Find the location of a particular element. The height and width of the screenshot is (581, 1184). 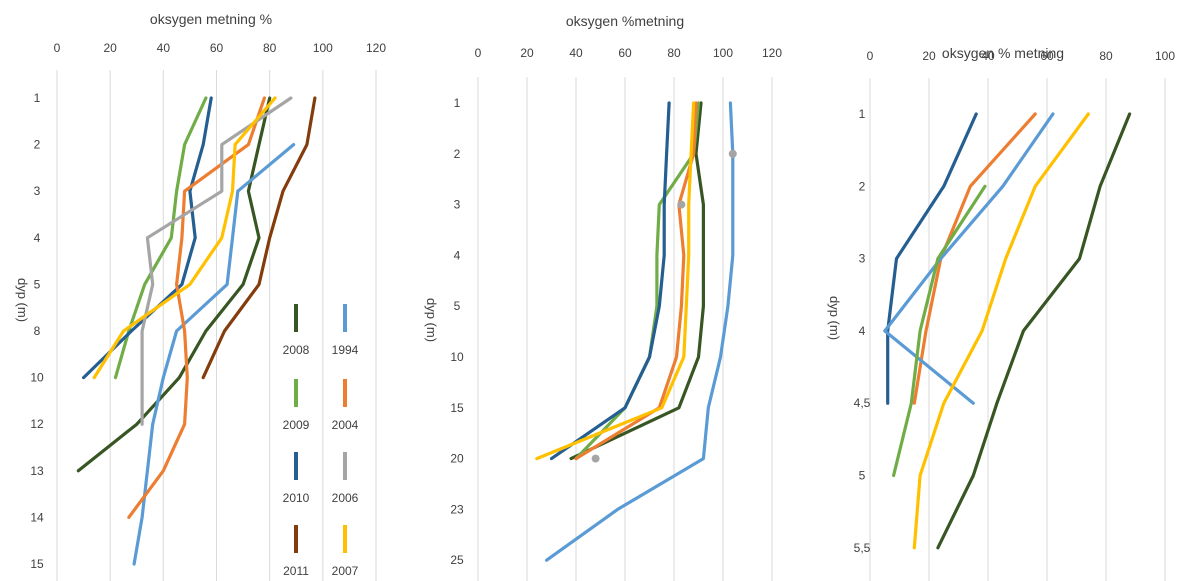

series-line-2007 is located at coordinates (184, 238).